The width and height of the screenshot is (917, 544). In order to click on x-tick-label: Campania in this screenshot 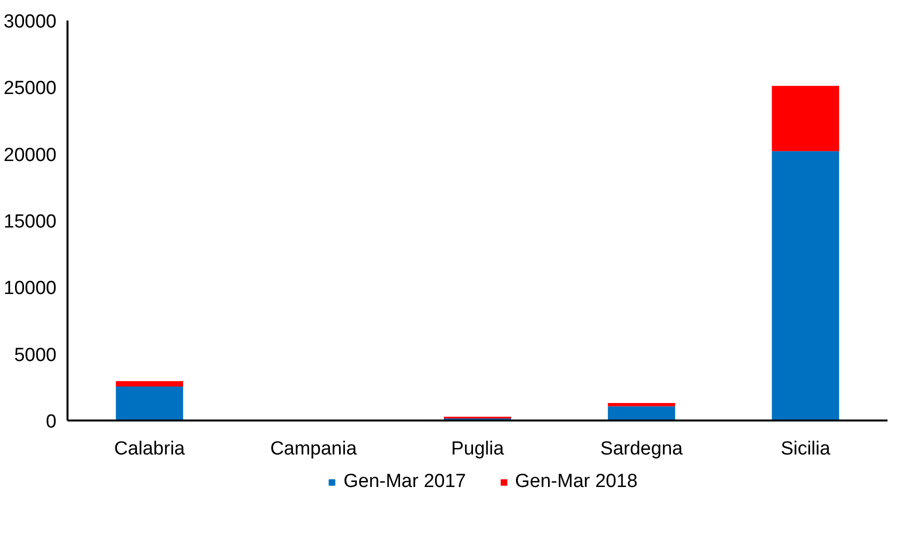, I will do `click(314, 449)`.